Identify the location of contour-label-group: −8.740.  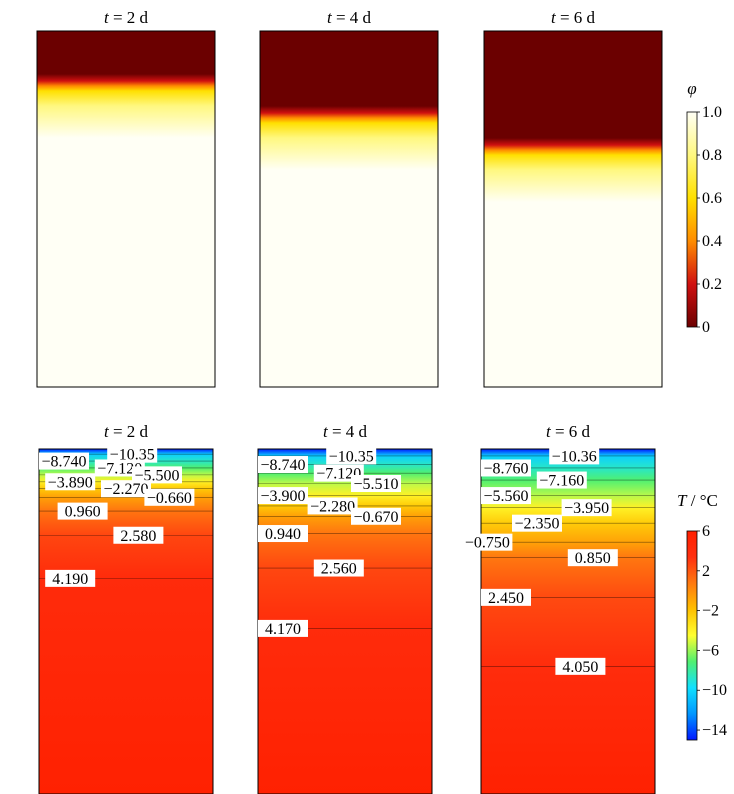
(64, 461).